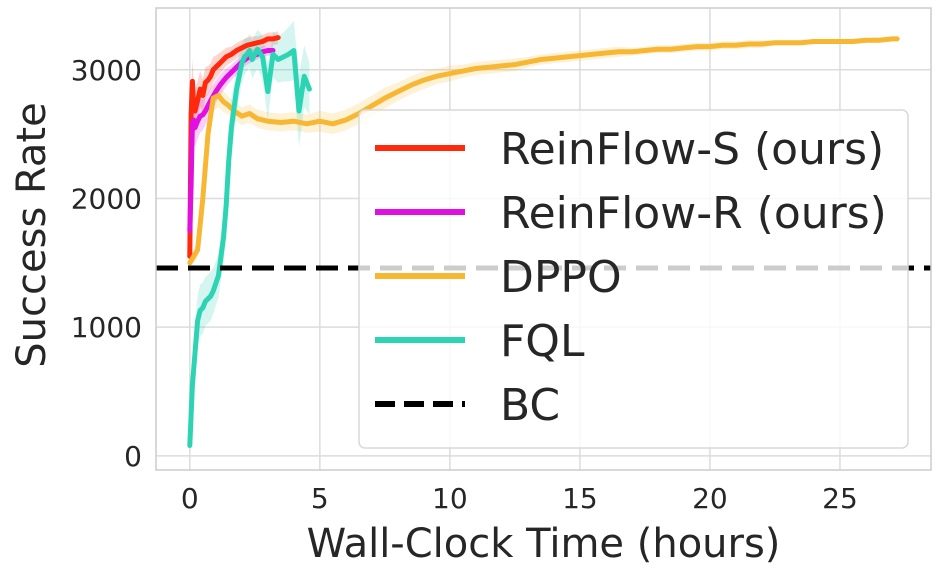  I want to click on series-line-reinflow-s-ours, so click(234, 147).